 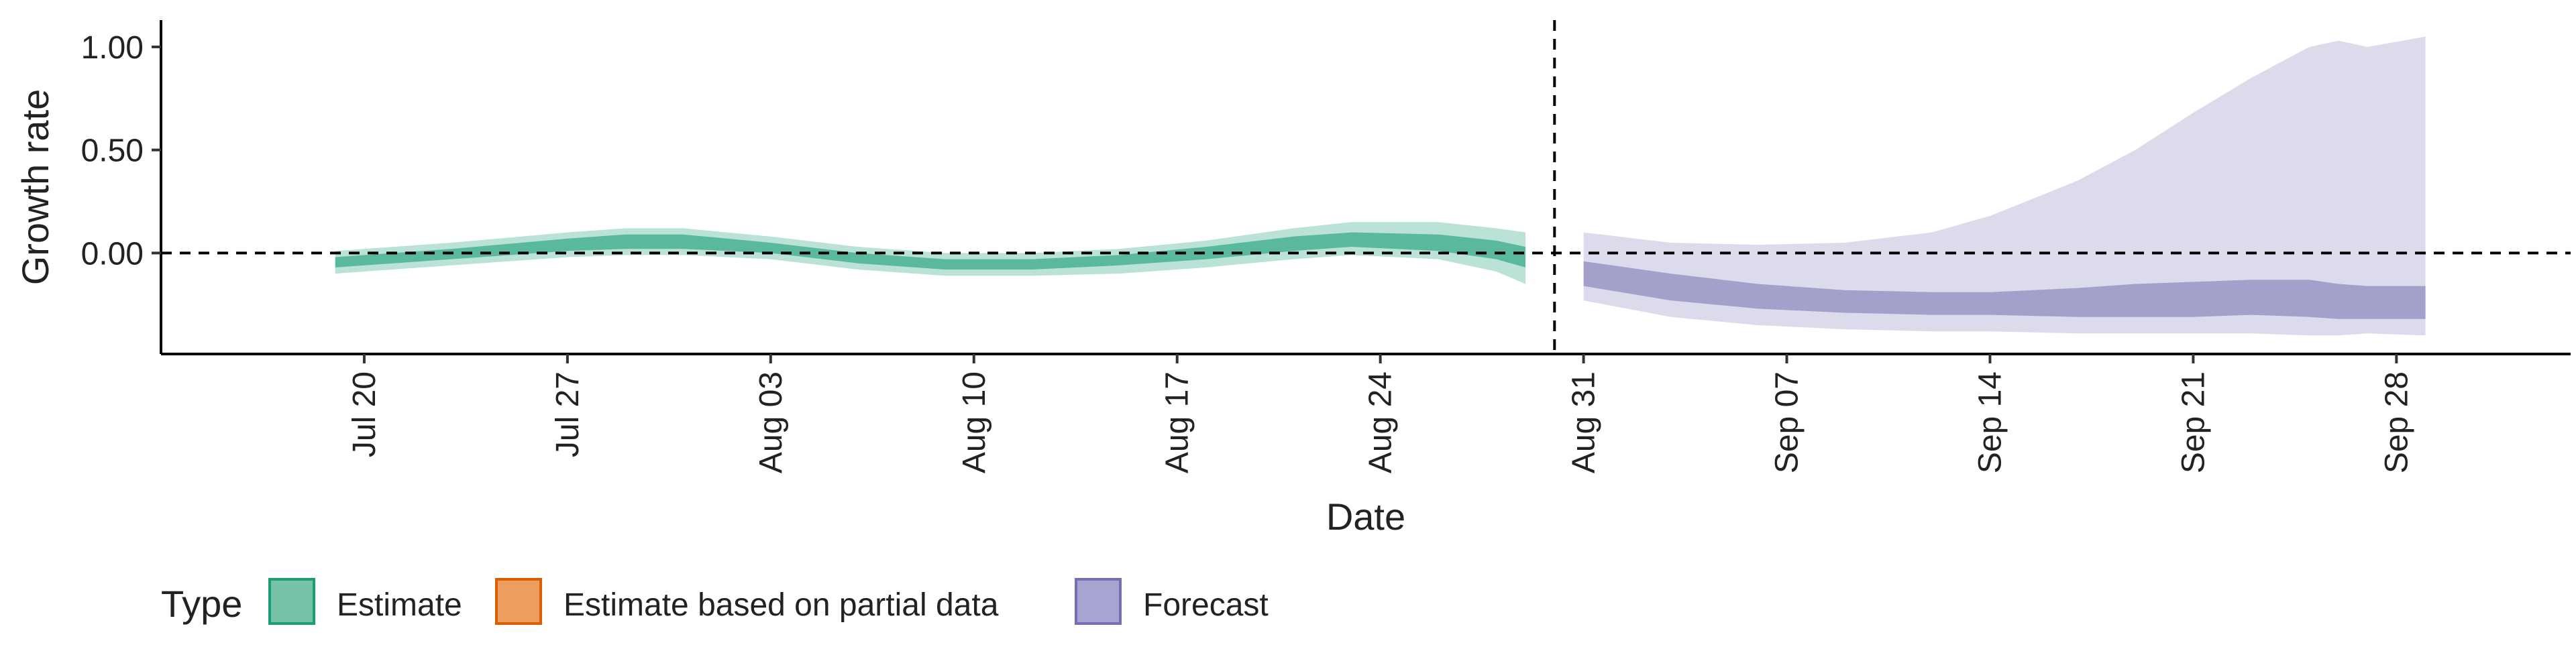 What do you see at coordinates (35, 187) in the screenshot?
I see `y-axis-title: Growth rate` at bounding box center [35, 187].